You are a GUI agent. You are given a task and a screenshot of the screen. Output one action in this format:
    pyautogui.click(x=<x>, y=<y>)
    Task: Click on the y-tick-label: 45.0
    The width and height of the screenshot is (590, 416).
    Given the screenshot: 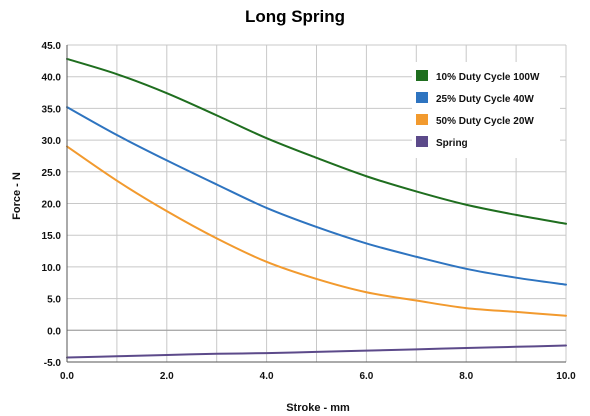 What is the action you would take?
    pyautogui.click(x=52, y=46)
    